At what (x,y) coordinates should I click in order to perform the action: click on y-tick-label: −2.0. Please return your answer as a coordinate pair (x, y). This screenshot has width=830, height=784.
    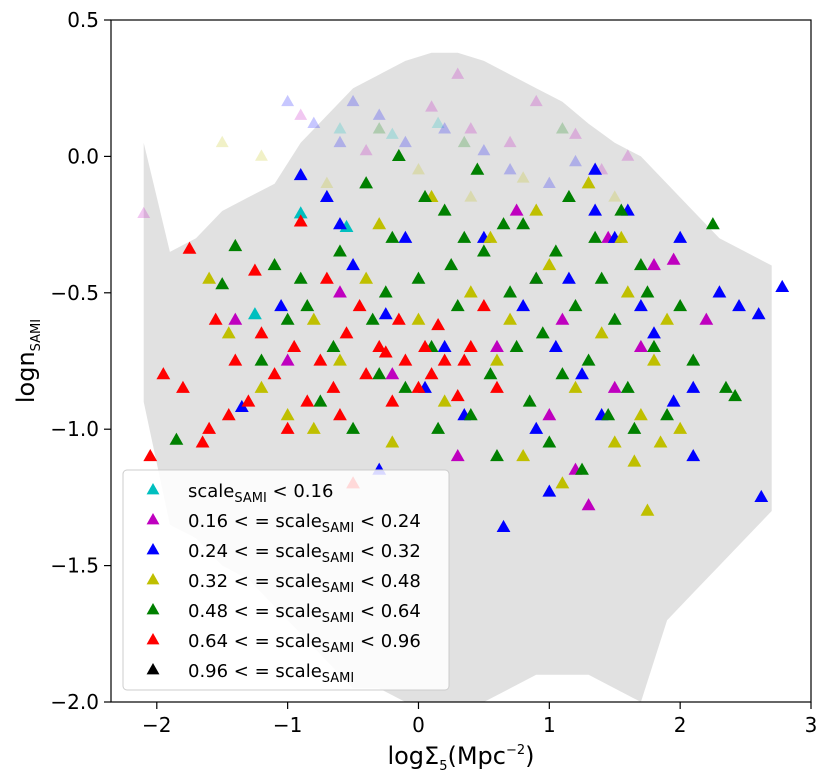
    Looking at the image, I should click on (74, 702).